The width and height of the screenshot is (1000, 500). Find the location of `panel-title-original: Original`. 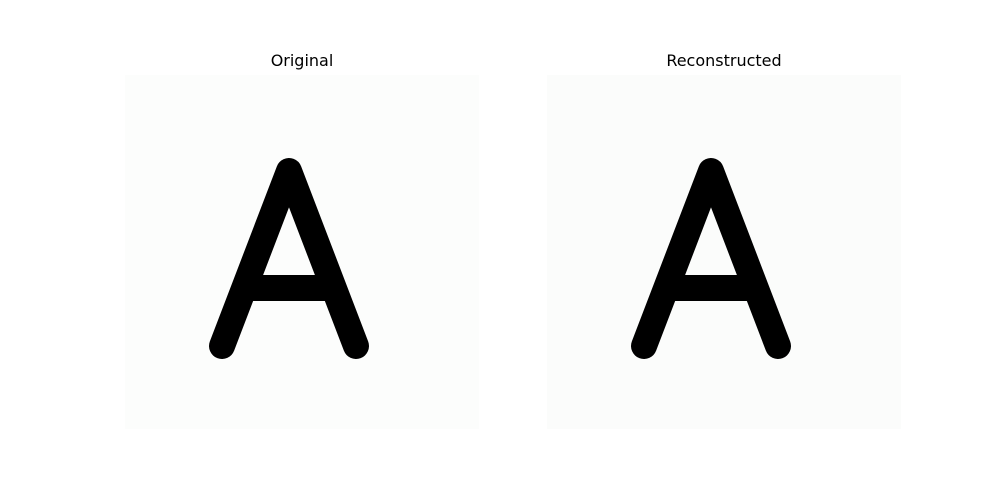

panel-title-original: Original is located at coordinates (302, 60).